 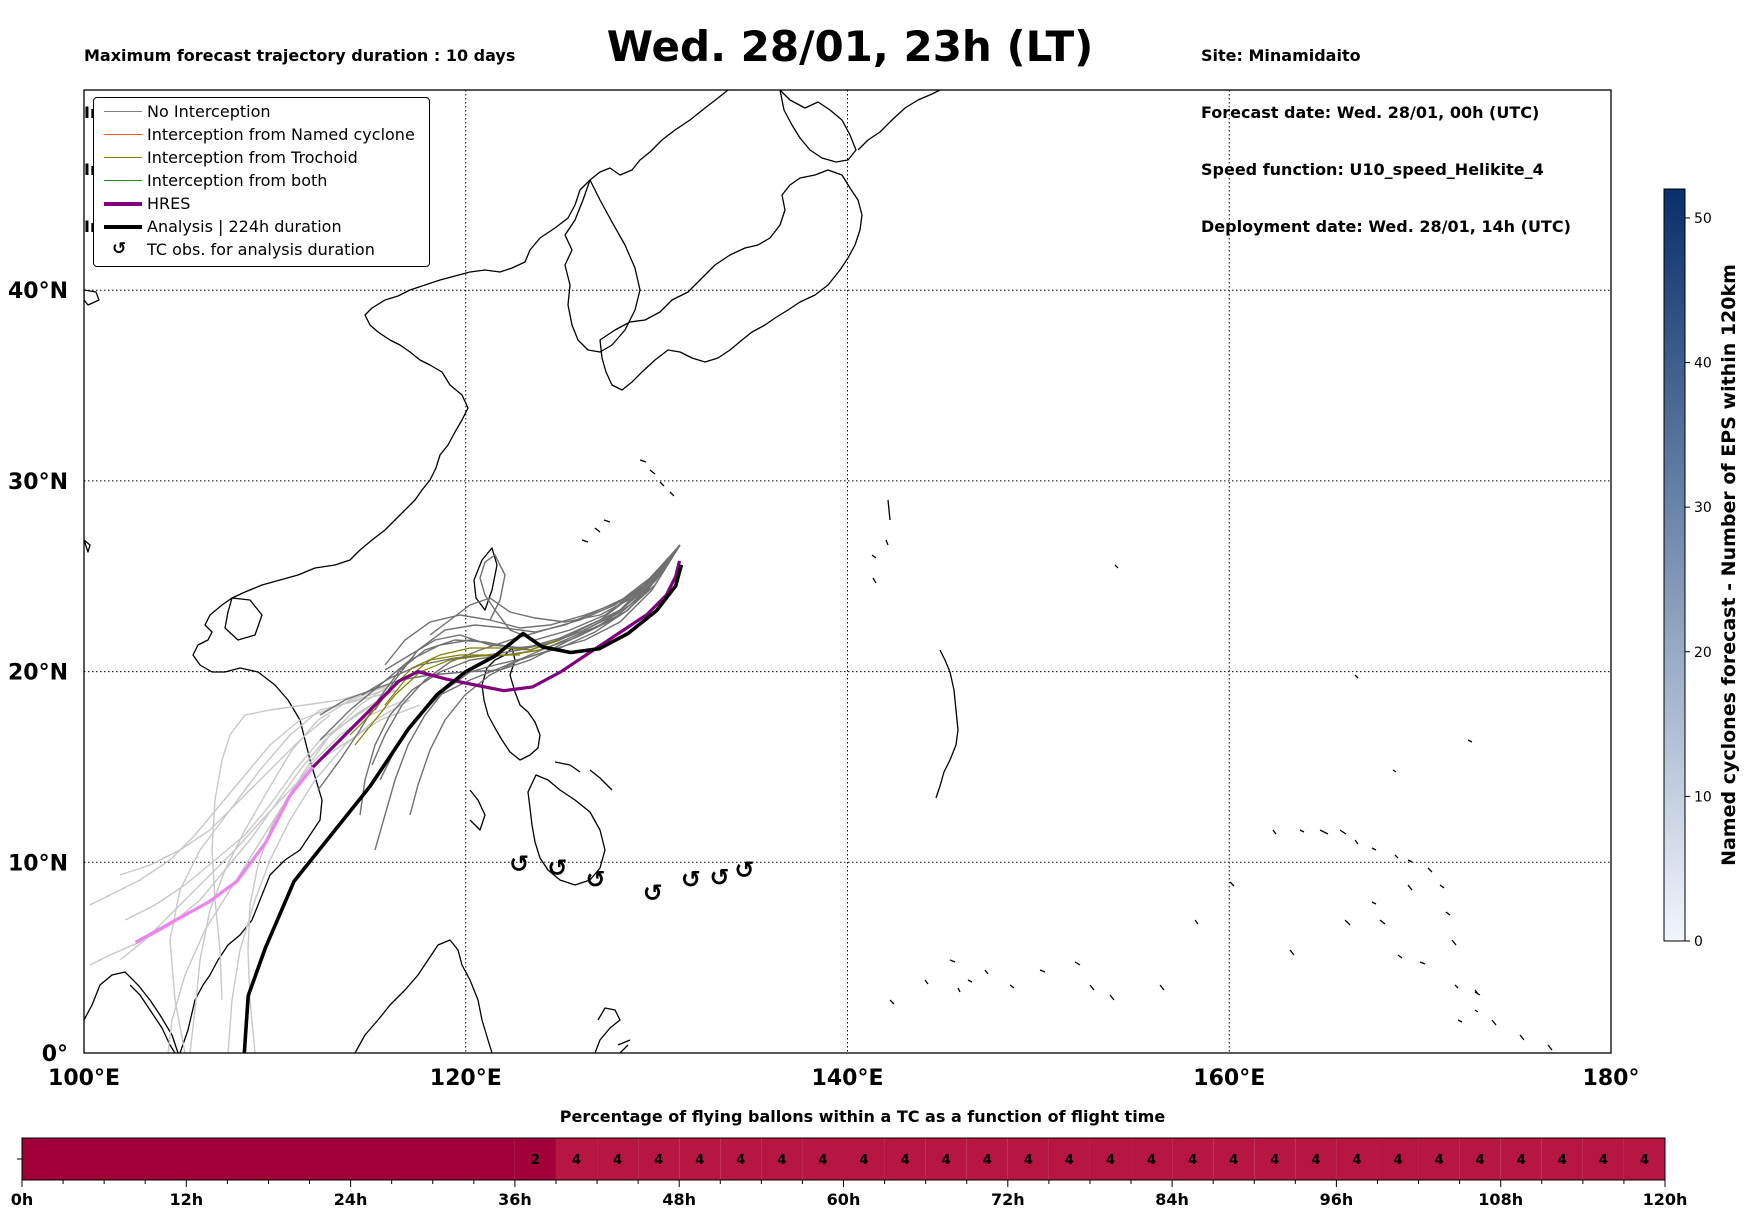 What do you see at coordinates (186, 1199) in the screenshot?
I see `bar-tick-label: 12h` at bounding box center [186, 1199].